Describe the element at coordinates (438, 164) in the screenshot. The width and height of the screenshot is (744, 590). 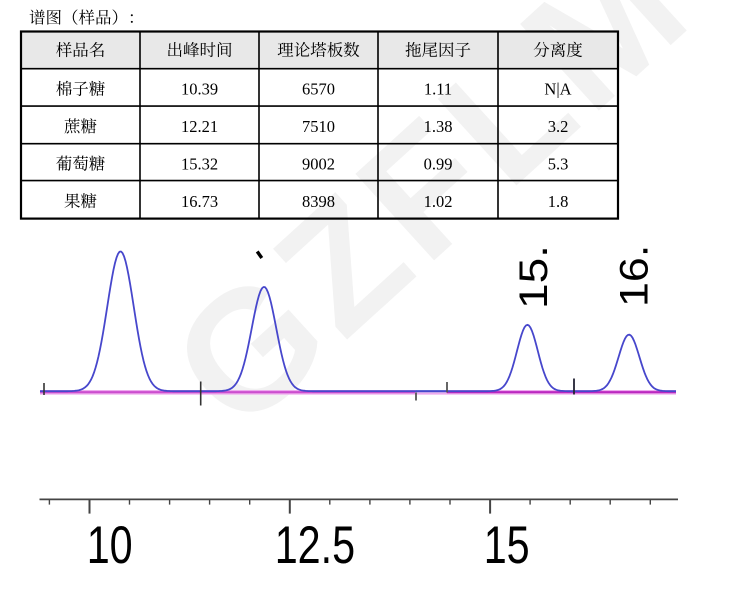
I see `svg-text: 0.99` at that location.